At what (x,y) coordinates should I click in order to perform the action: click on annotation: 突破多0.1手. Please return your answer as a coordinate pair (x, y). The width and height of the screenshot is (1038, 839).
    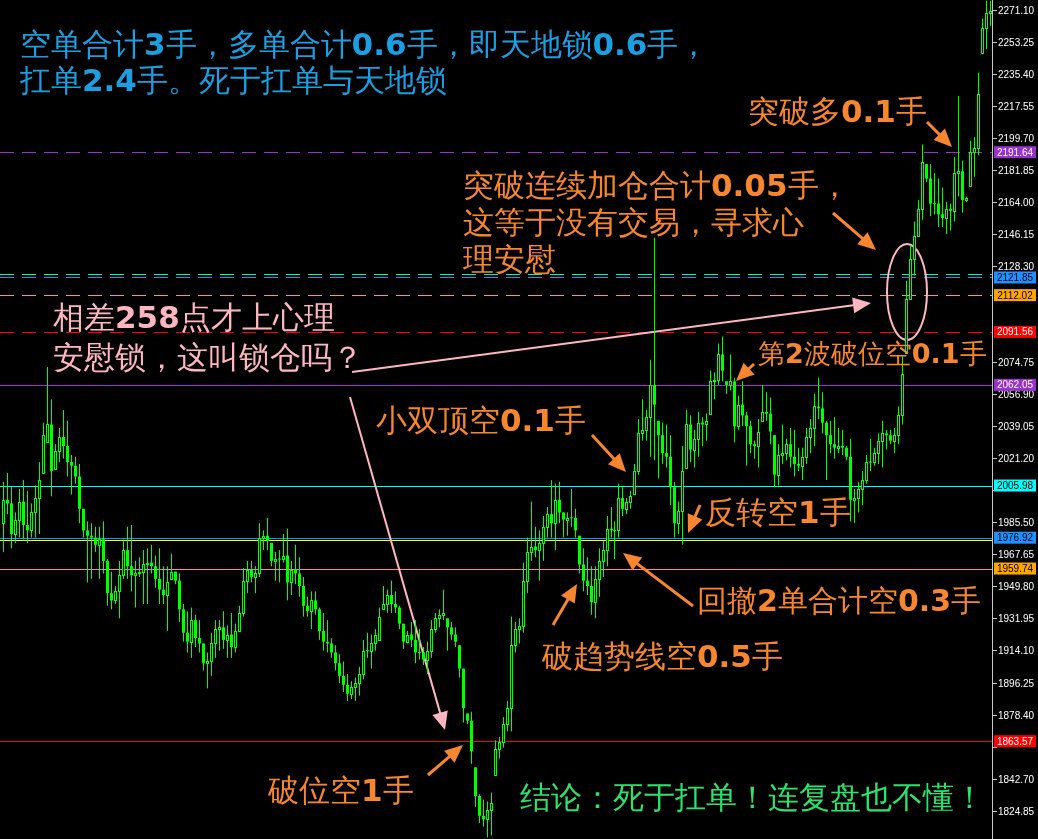
    Looking at the image, I should click on (837, 111).